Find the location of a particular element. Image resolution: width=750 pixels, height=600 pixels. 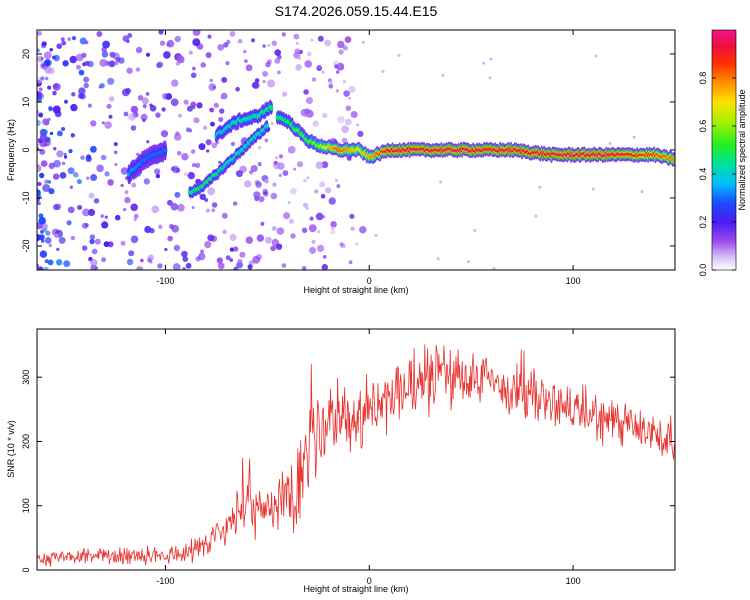

upper-branch is located at coordinates (244, 121).